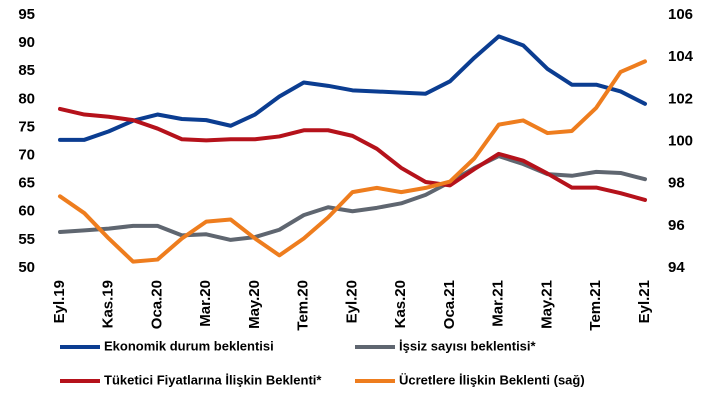 This screenshot has width=707, height=415. Describe the element at coordinates (26, 239) in the screenshot. I see `y-tick-label: 55` at that location.